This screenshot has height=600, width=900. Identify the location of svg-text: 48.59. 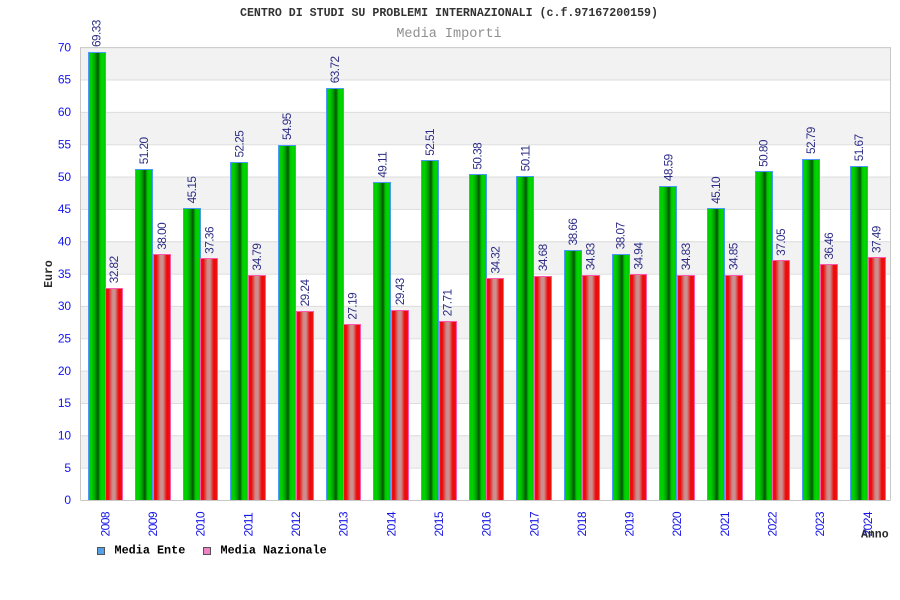
(668, 167).